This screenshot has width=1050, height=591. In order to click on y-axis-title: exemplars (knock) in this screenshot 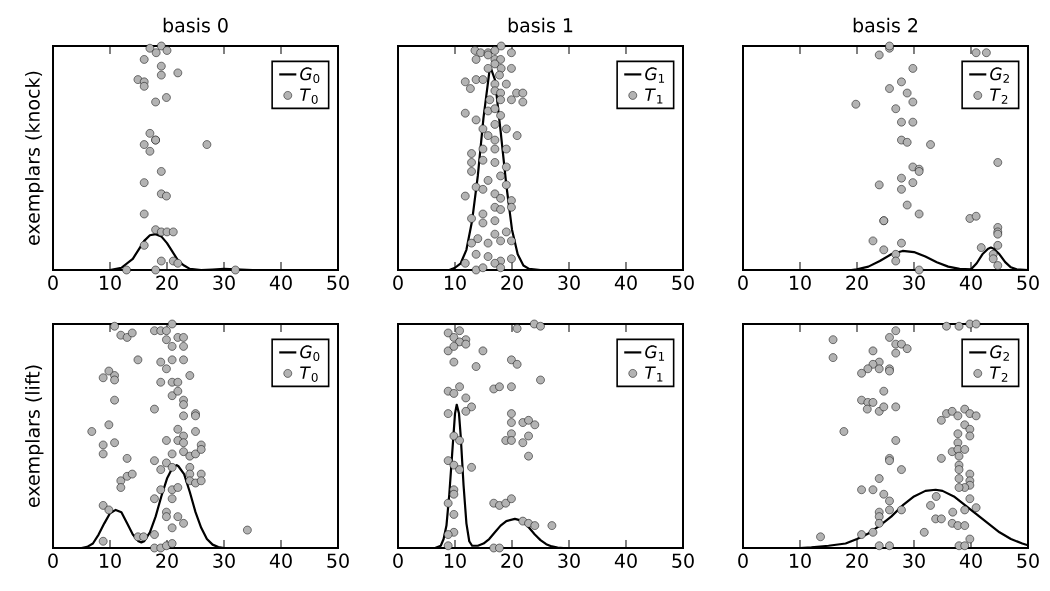, I will do `click(34, 158)`.